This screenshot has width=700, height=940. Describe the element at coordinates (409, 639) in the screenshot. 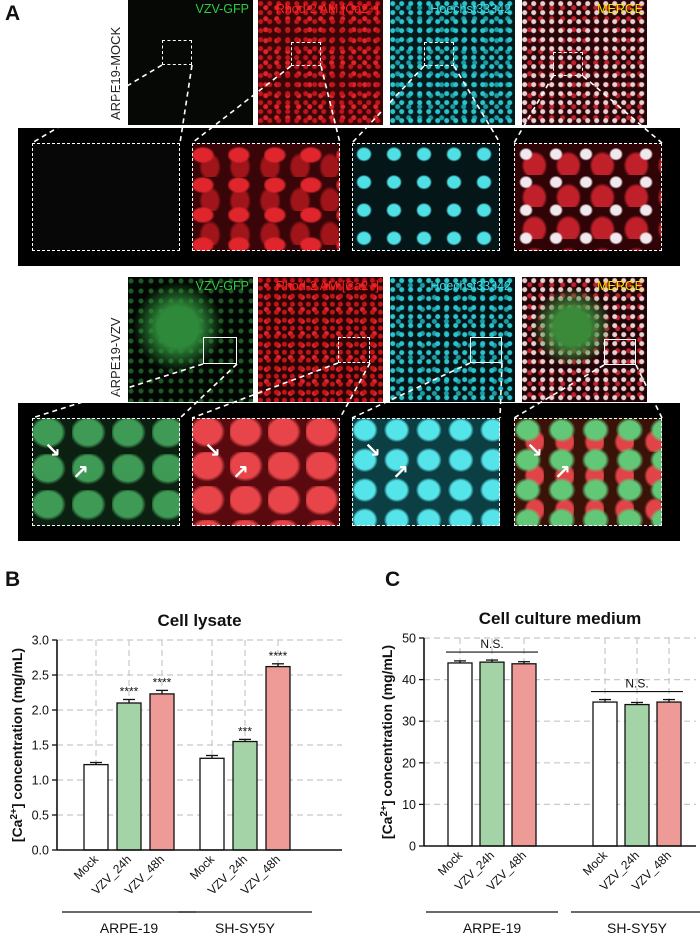

I see `y-tick-label: 50` at that location.